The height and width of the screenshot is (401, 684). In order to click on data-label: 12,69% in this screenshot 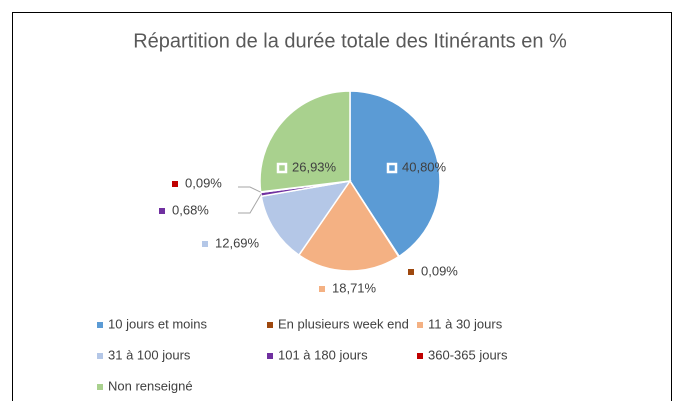, I will do `click(237, 242)`.